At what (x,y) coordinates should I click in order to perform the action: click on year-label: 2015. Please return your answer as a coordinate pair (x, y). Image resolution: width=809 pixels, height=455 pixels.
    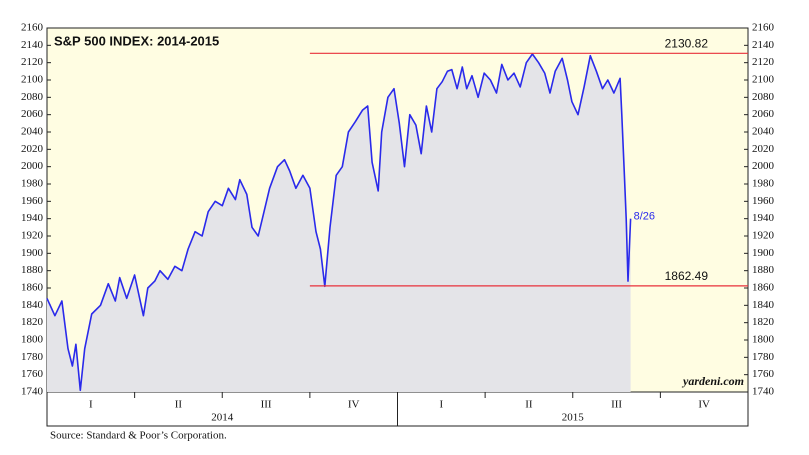
    Looking at the image, I should click on (573, 418).